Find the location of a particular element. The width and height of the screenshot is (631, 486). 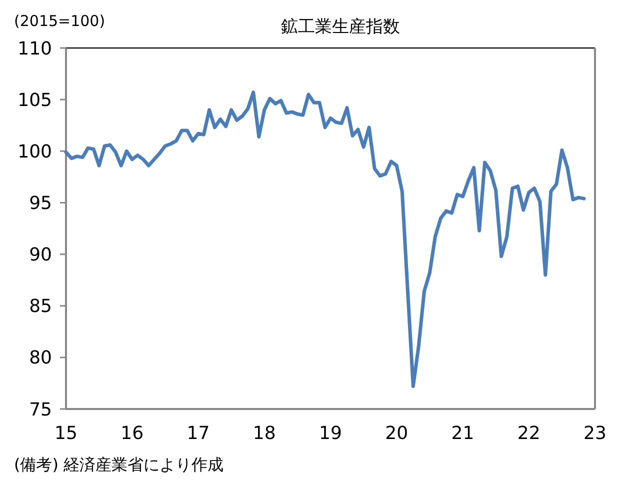

y-tick-label: 80 is located at coordinates (40, 358).